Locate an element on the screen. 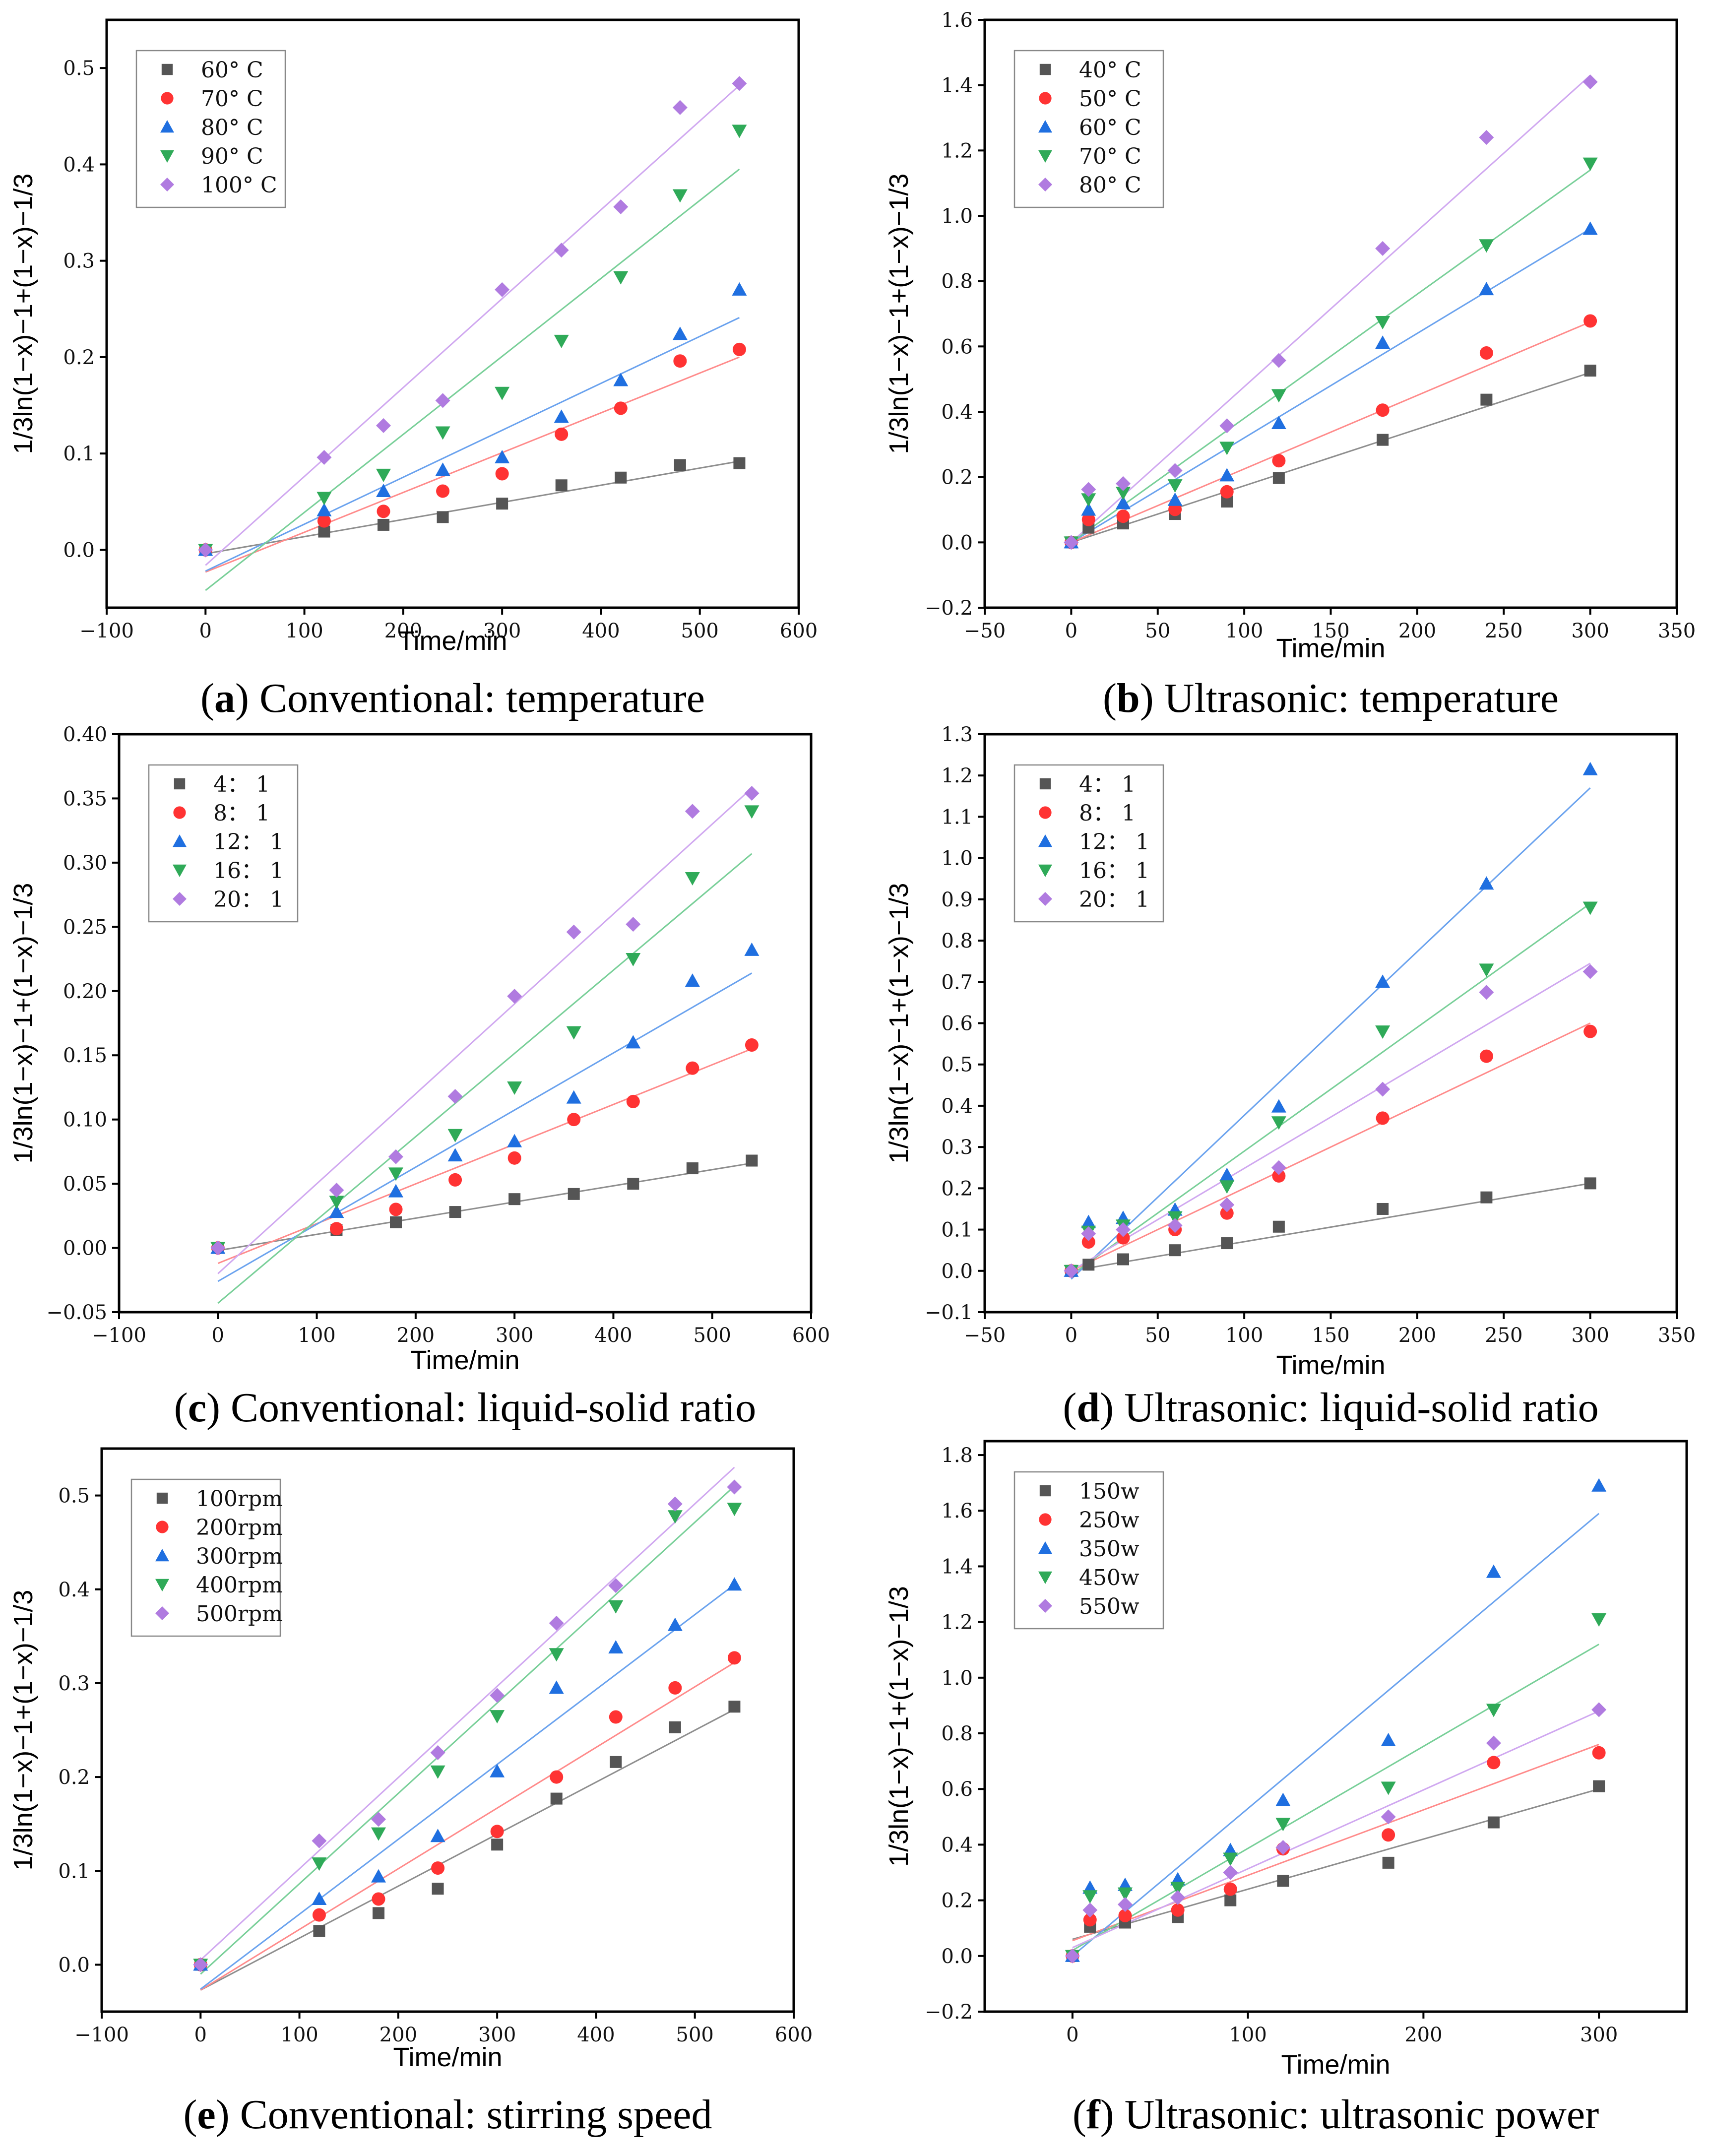  legend-label: 80° C is located at coordinates (1110, 185).